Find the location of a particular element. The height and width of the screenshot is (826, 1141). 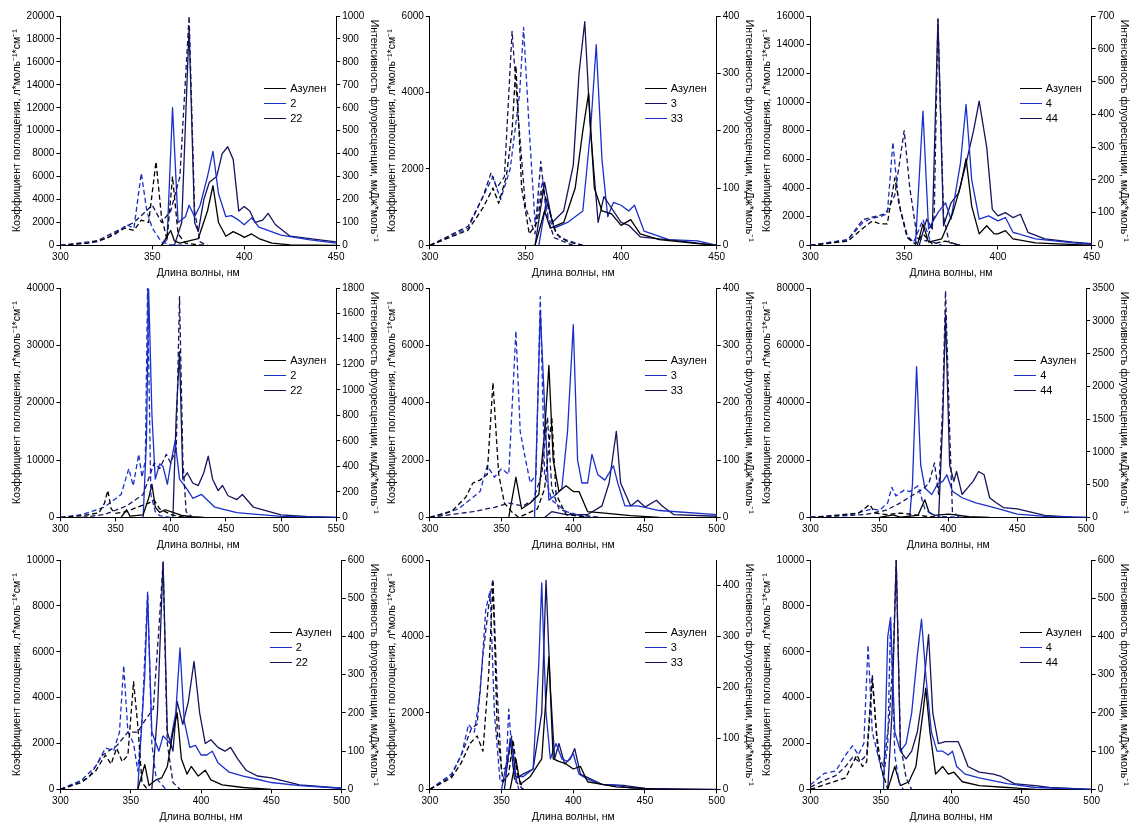

y2-tick-label: 3500 is located at coordinates (1103, 287).